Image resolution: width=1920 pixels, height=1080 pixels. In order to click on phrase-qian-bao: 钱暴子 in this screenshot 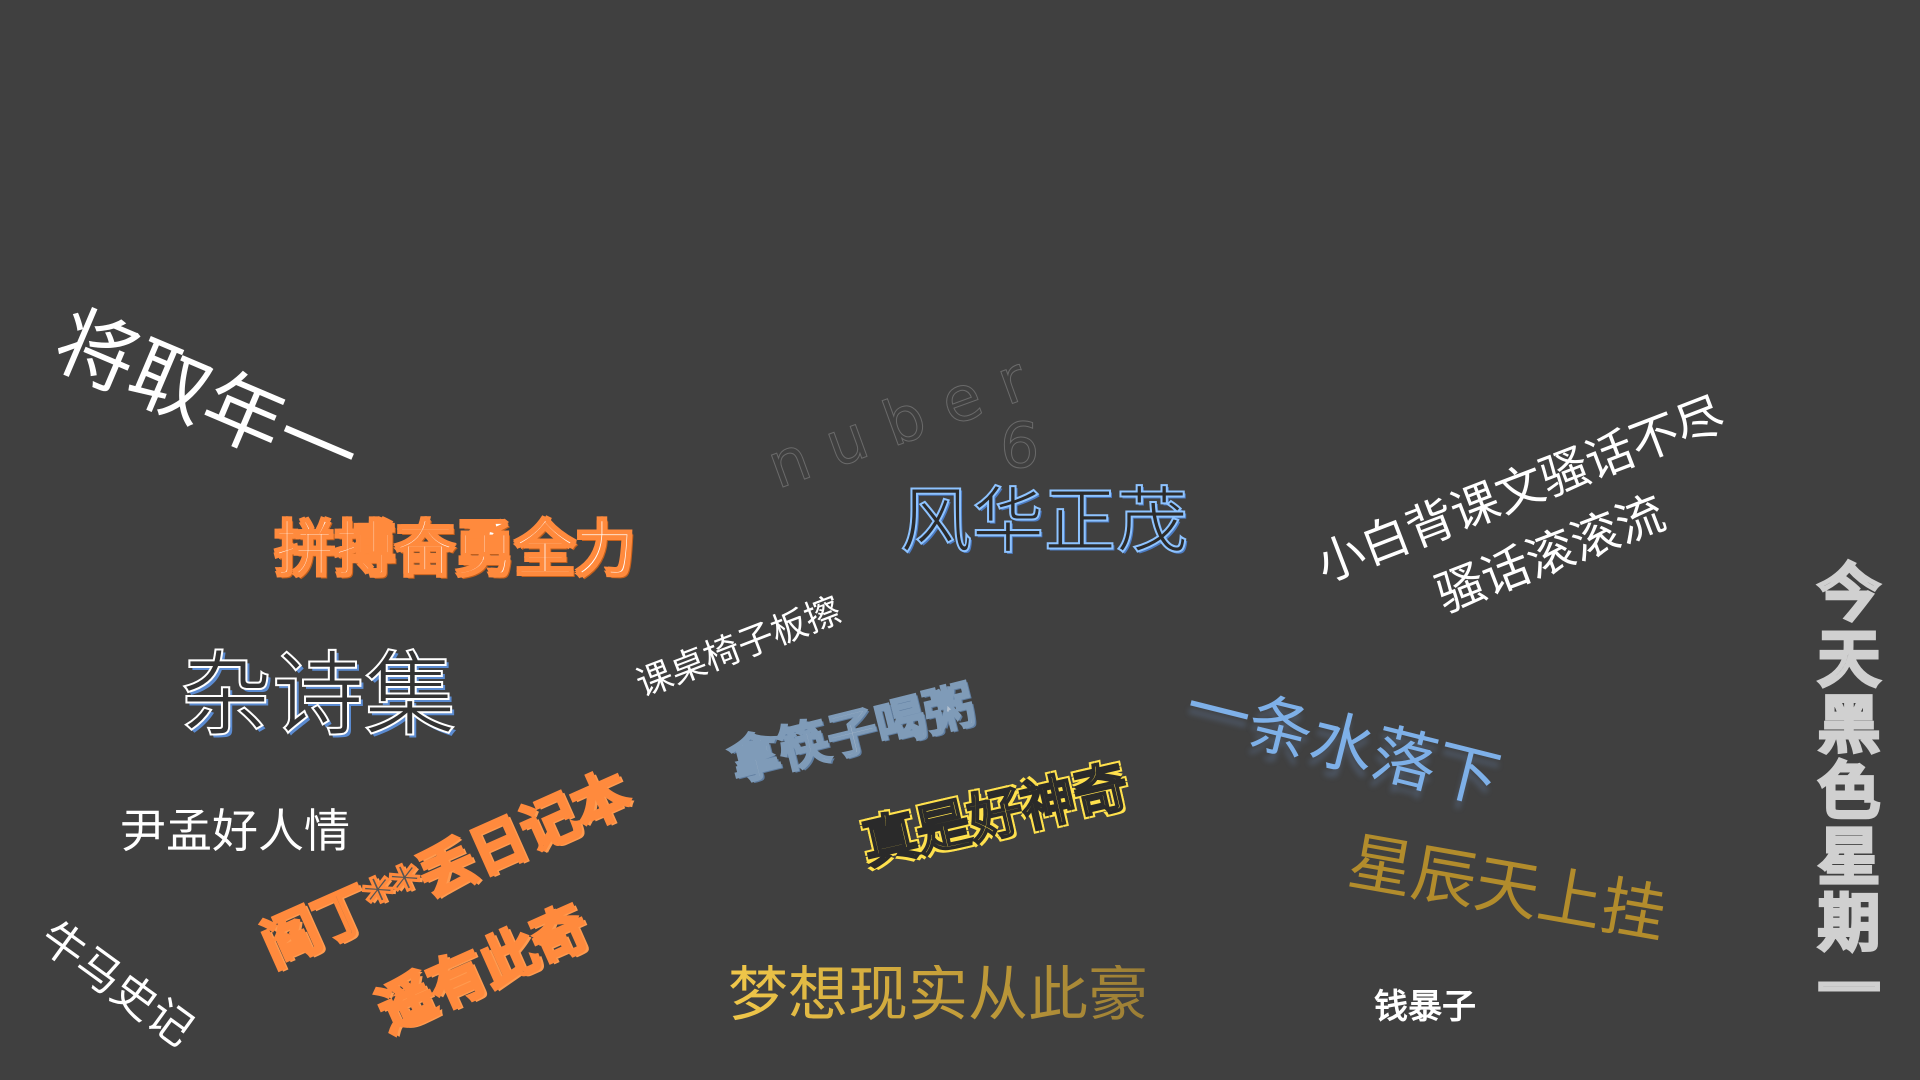, I will do `click(1425, 1007)`.